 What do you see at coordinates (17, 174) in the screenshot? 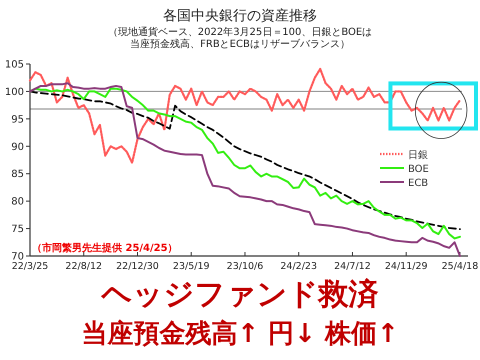
I see `y-tick-label: 85` at bounding box center [17, 174].